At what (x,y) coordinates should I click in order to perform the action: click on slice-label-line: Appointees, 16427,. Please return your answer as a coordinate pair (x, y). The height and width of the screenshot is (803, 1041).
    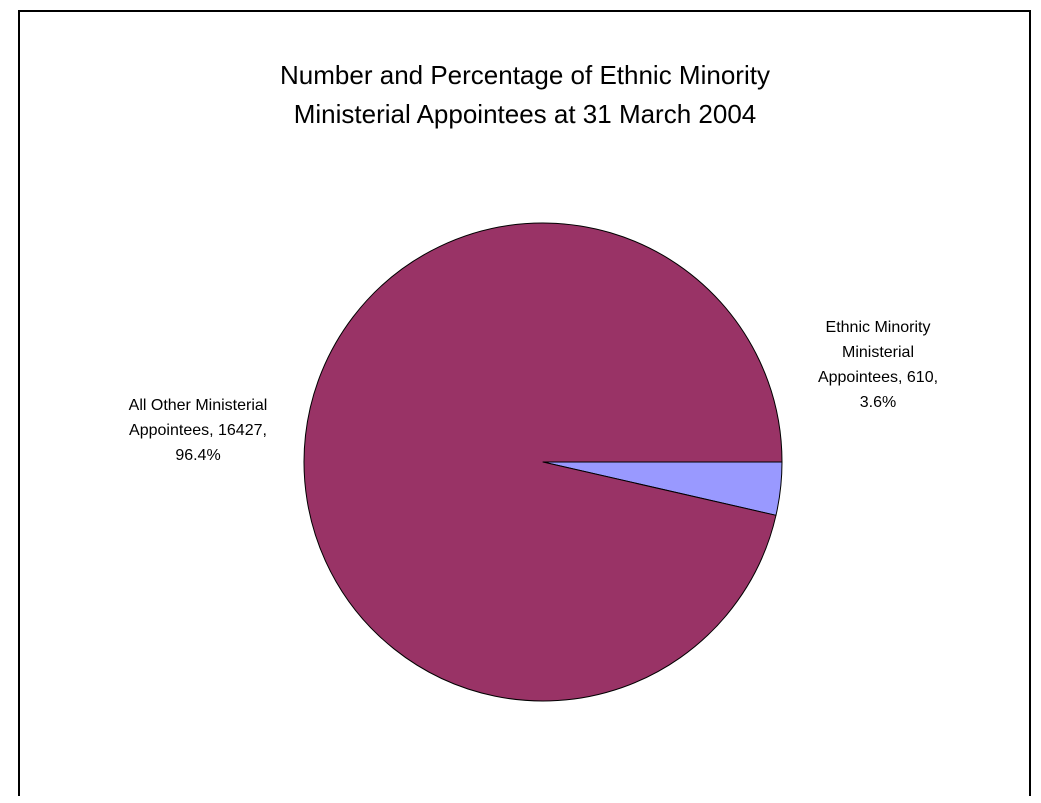
    Looking at the image, I should click on (198, 430).